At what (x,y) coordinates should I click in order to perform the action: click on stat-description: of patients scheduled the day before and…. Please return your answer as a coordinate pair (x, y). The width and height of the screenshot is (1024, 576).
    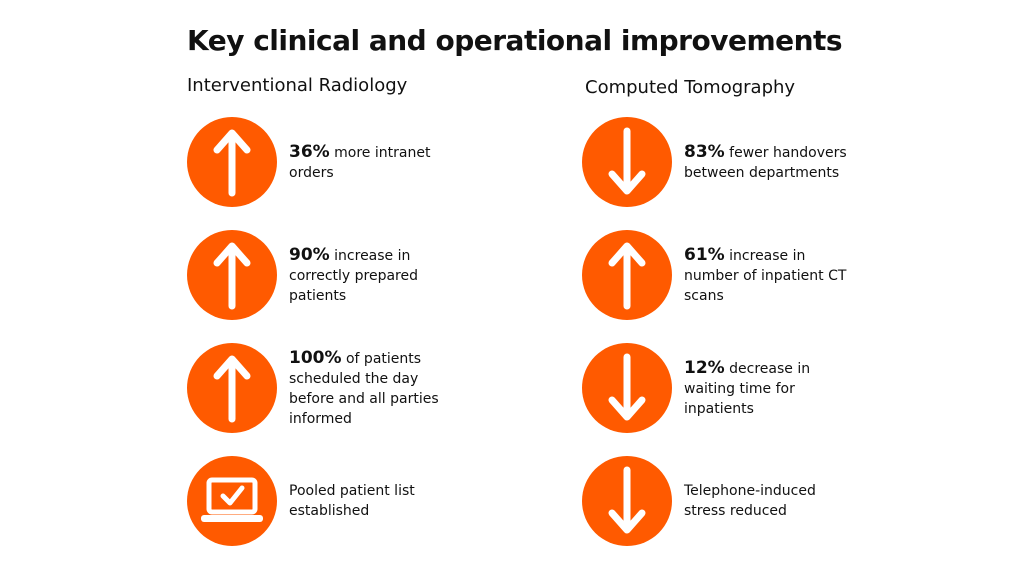
    Looking at the image, I should click on (364, 388).